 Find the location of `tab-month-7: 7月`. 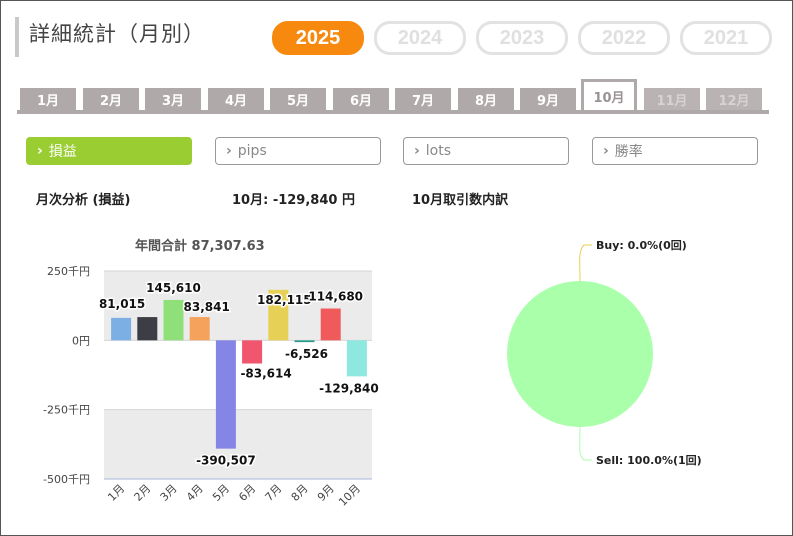

tab-month-7: 7月 is located at coordinates (423, 99).